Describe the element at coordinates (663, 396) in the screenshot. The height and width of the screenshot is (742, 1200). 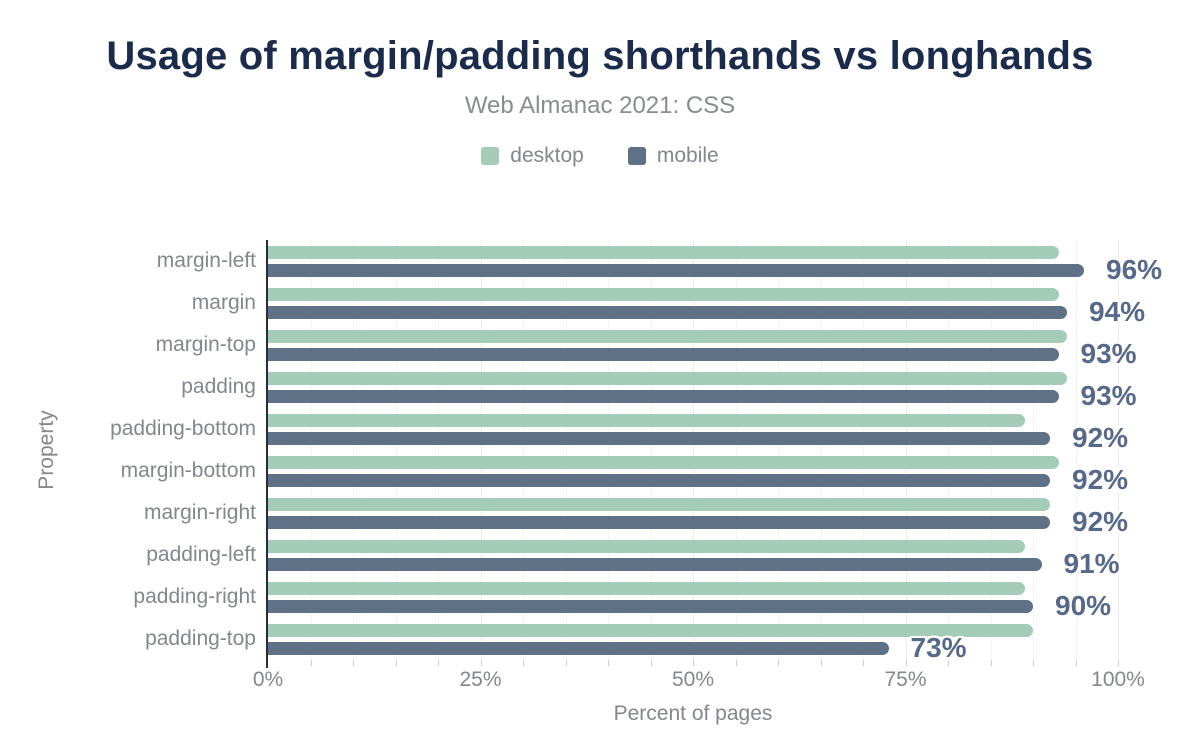
I see `bar-mobile-padding` at that location.